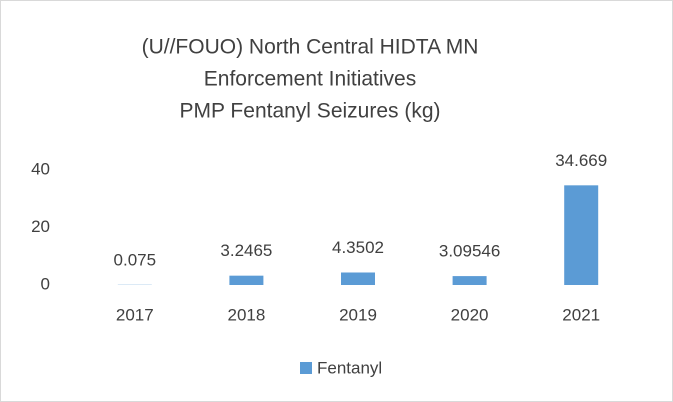  I want to click on x-tick-label: 2018, so click(246, 314).